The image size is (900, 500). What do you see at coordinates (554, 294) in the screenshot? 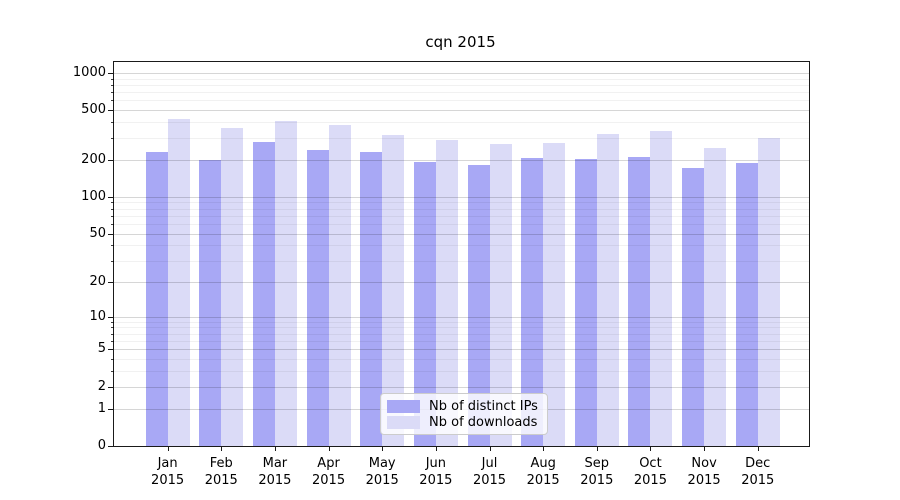
I see `bar-downloads-aug` at bounding box center [554, 294].